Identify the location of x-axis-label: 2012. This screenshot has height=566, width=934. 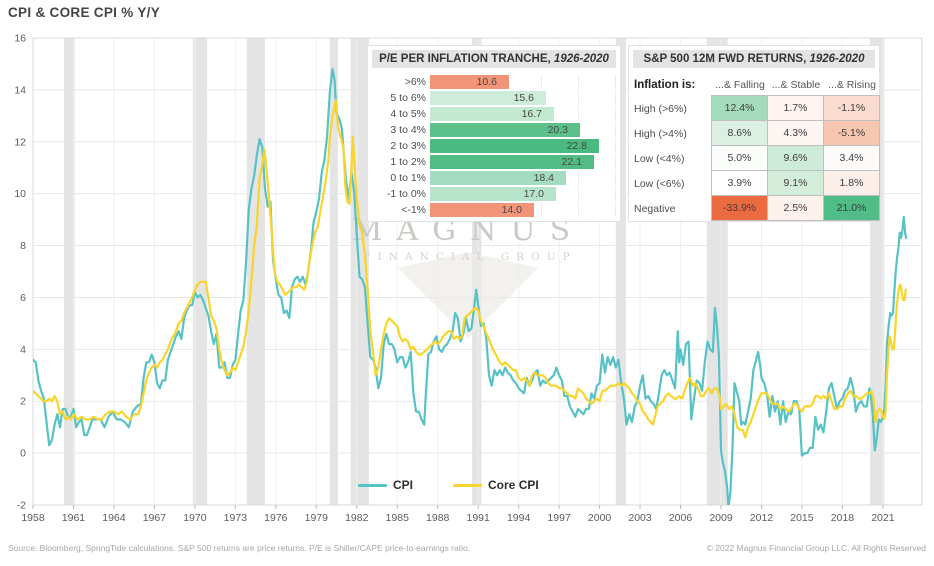
(762, 518).